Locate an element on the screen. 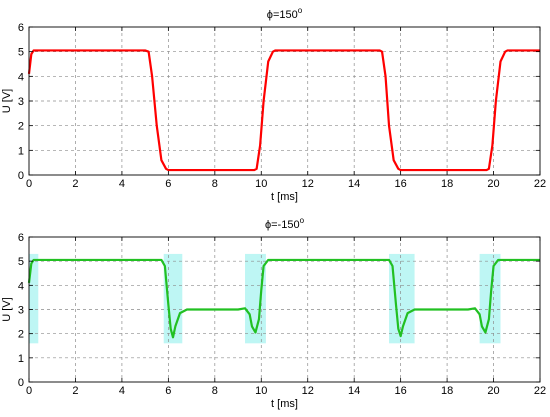 The width and height of the screenshot is (550, 417). y-axis-label-bottom: U [V] is located at coordinates (7, 309).